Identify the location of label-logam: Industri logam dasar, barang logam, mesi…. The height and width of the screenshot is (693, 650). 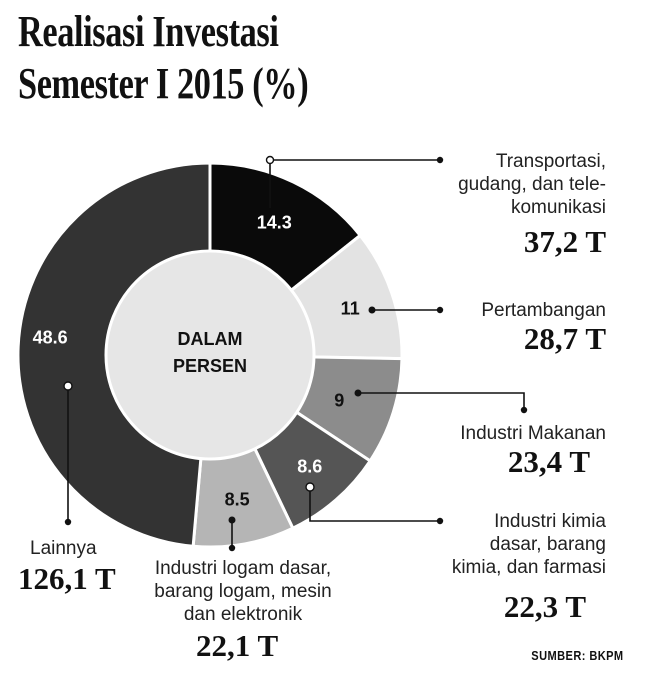
(243, 591).